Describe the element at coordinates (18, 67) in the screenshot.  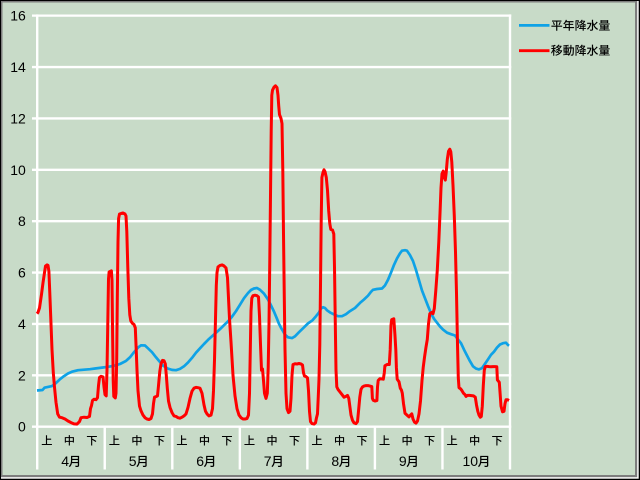
I see `svg-text: 14` at that location.